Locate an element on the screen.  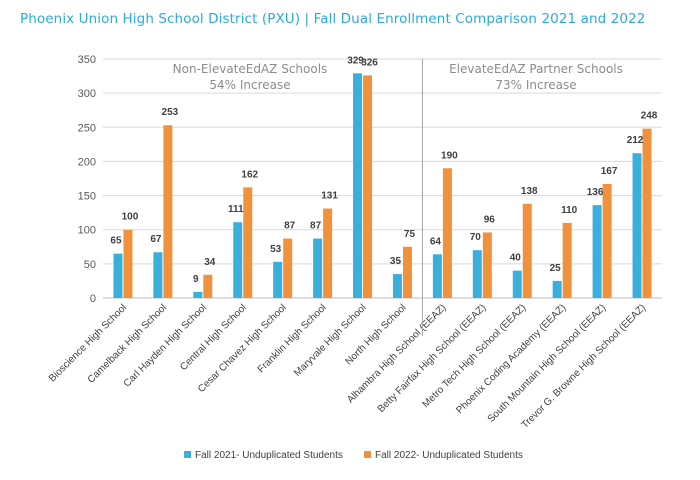
x-category-label: Carl Hayden High School is located at coordinates (165, 345).